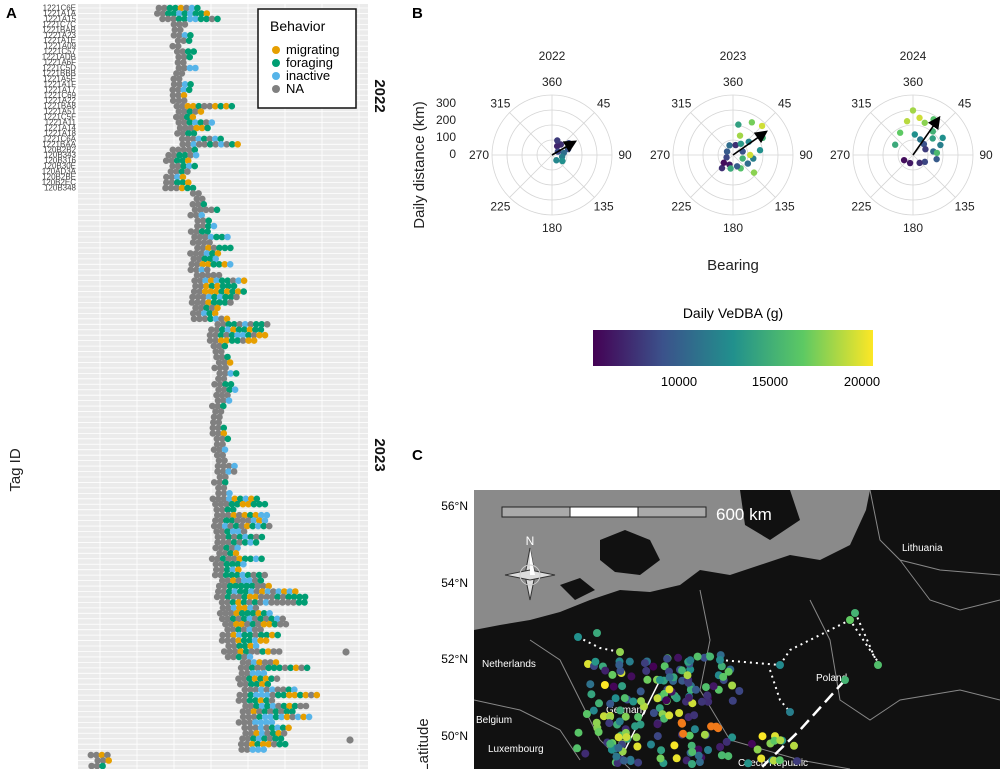 This screenshot has width=1000, height=769. I want to click on facet-title-2022: 2022, so click(552, 56).